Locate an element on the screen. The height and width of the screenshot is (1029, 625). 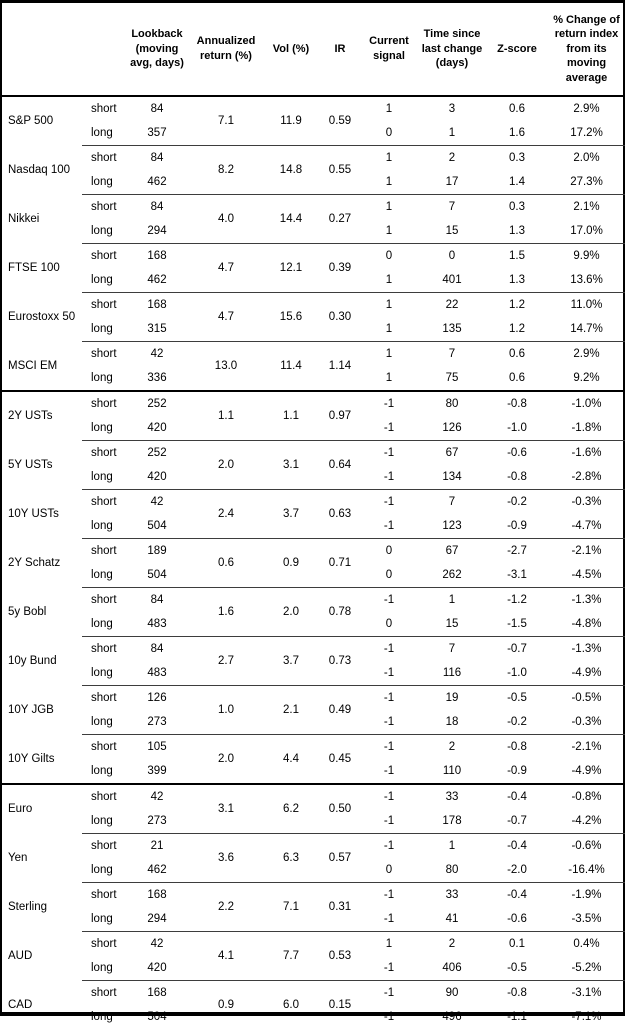
pct-change-cell: 2.1% is located at coordinates (585, 207).